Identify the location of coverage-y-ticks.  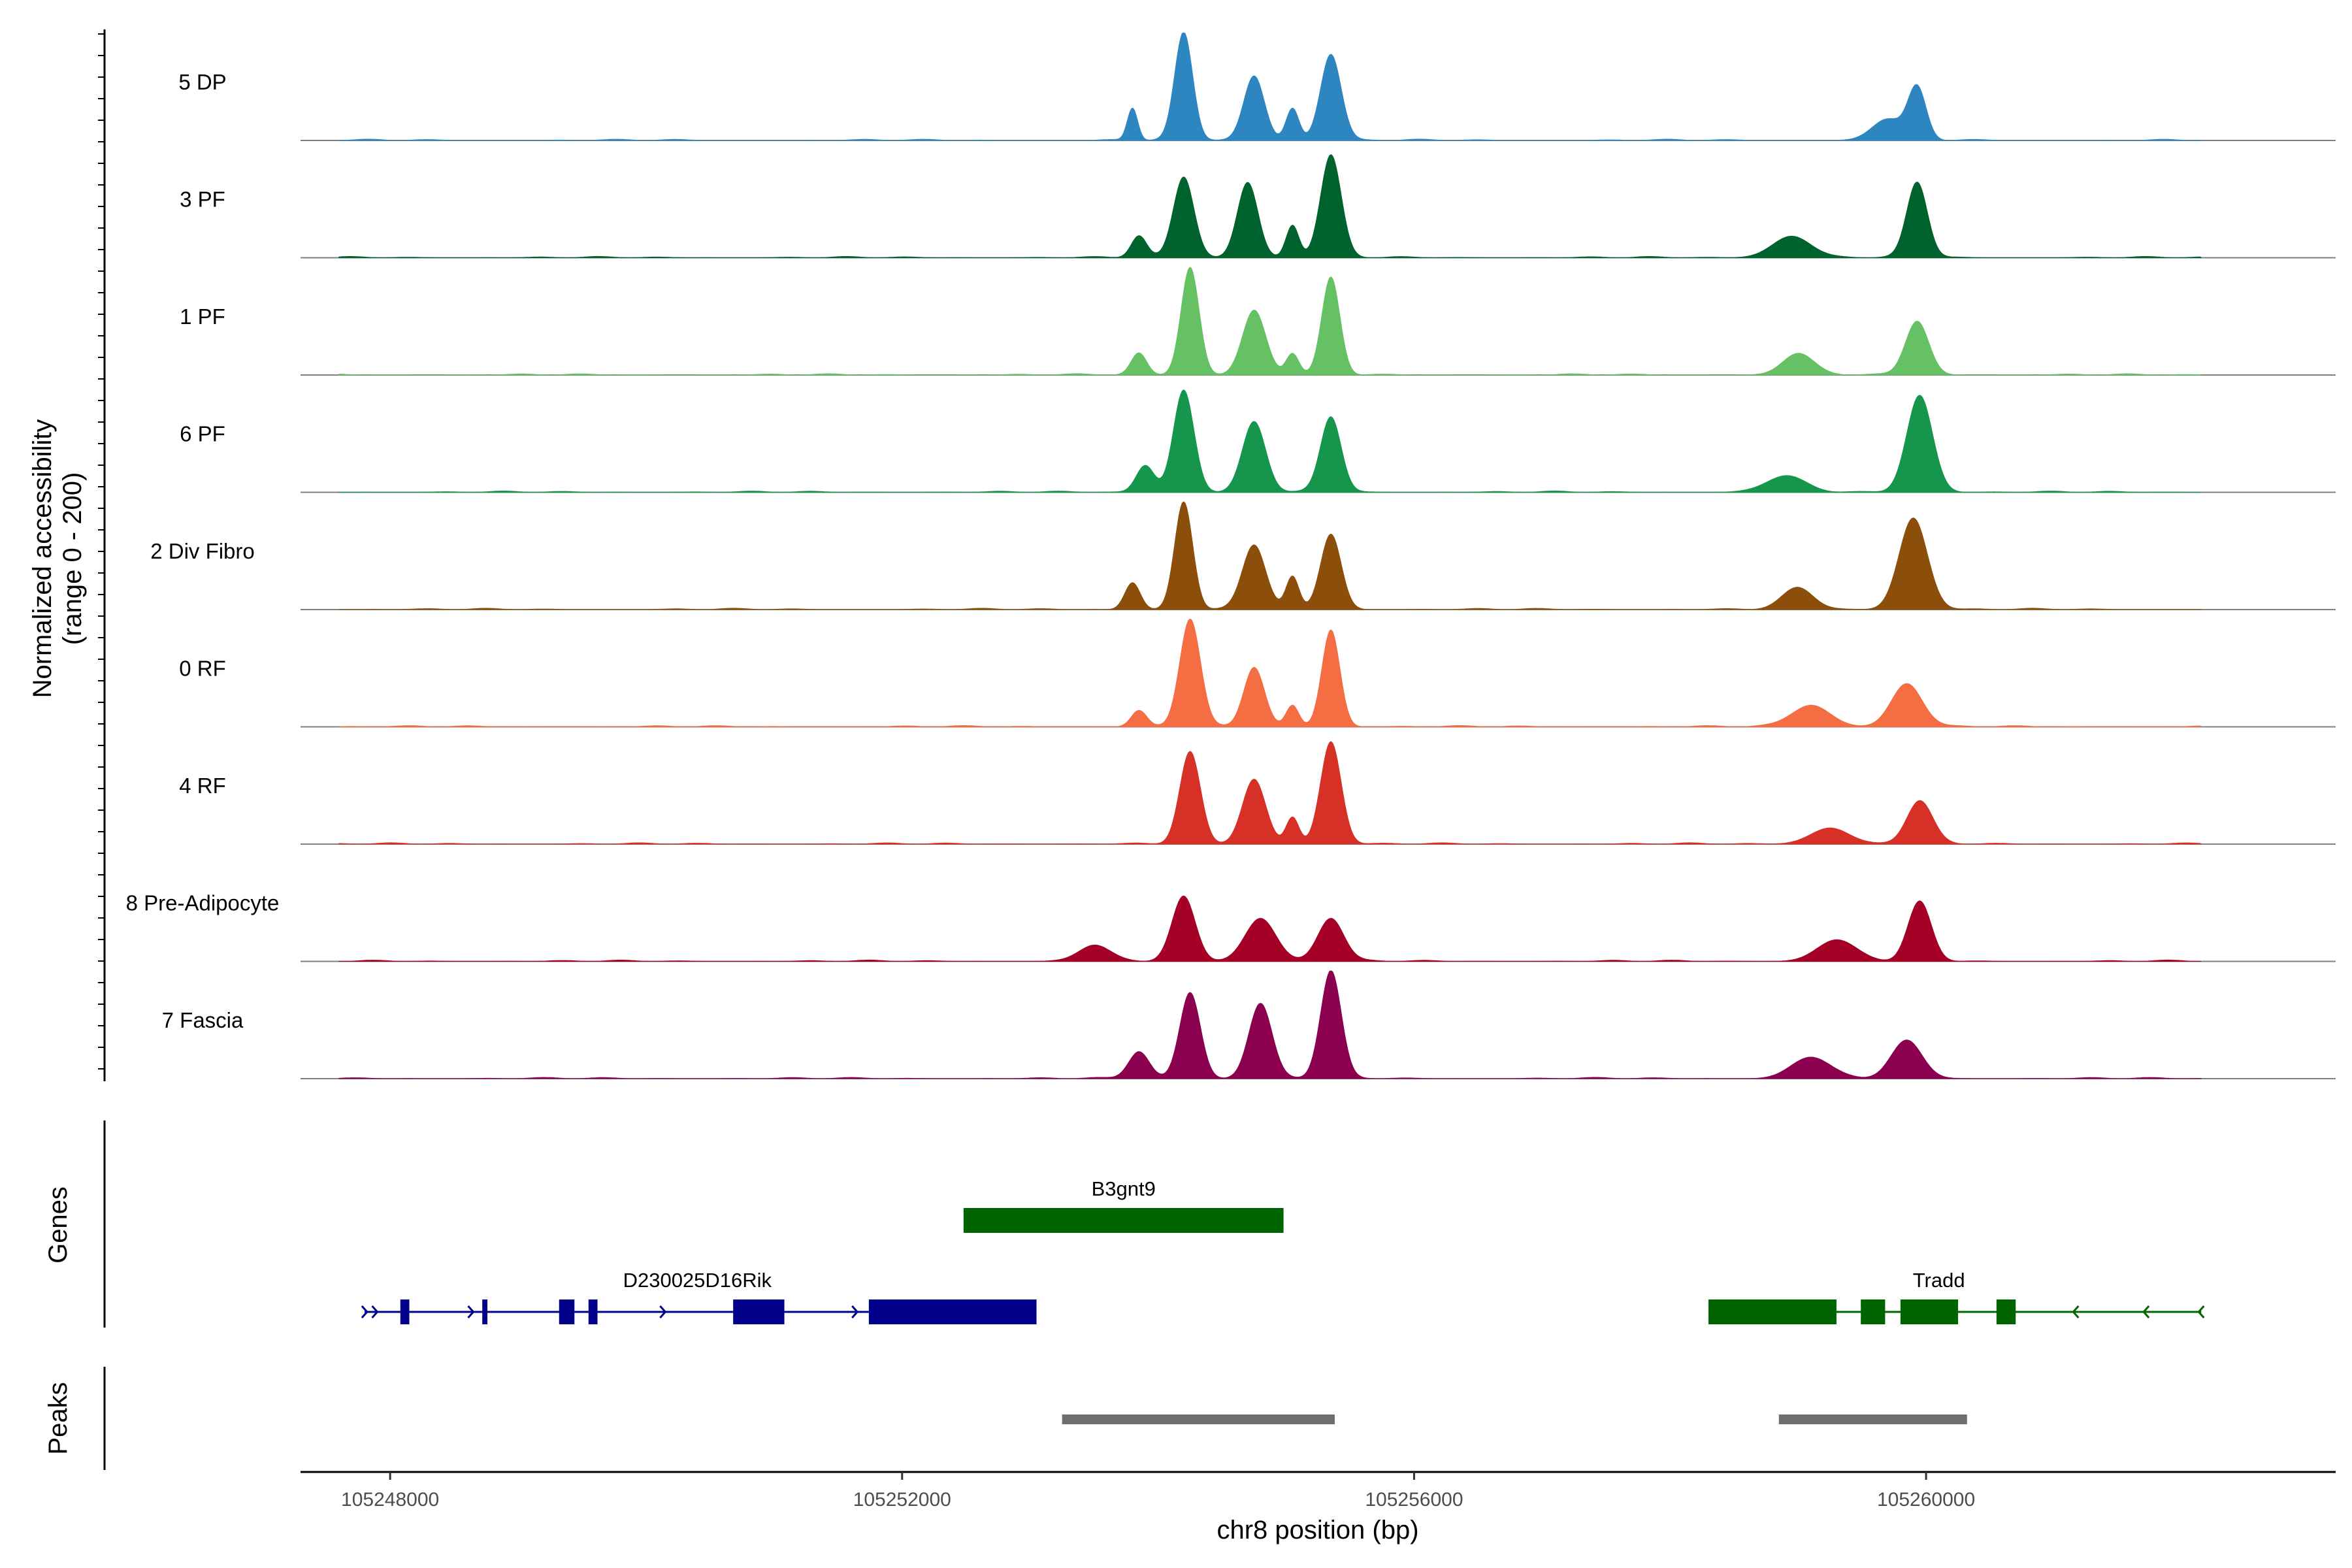
(101, 551).